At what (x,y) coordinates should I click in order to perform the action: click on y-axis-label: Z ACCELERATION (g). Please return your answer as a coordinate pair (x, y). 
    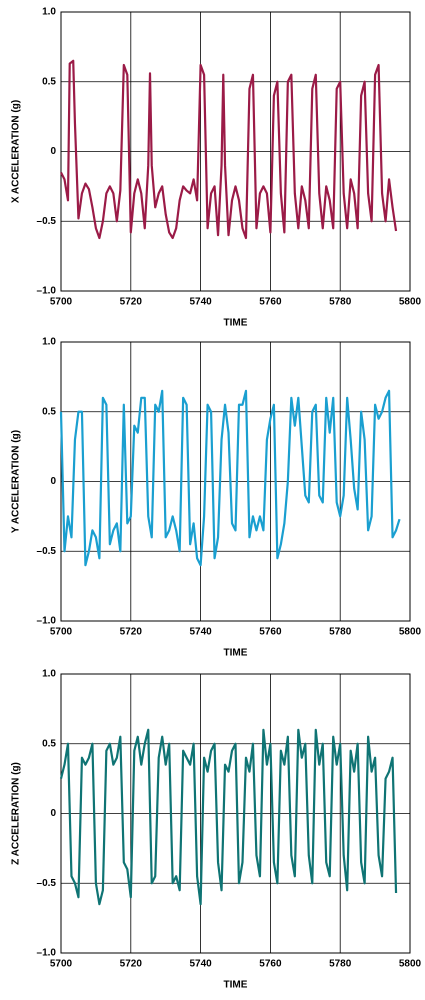
    Looking at the image, I should click on (16, 813).